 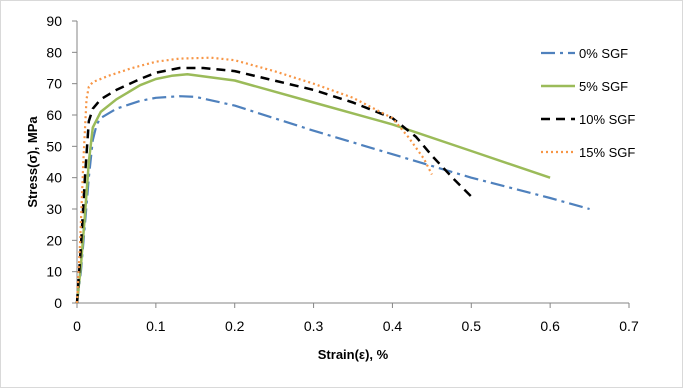 What do you see at coordinates (54, 52) in the screenshot?
I see `y-tick-label: 80` at bounding box center [54, 52].